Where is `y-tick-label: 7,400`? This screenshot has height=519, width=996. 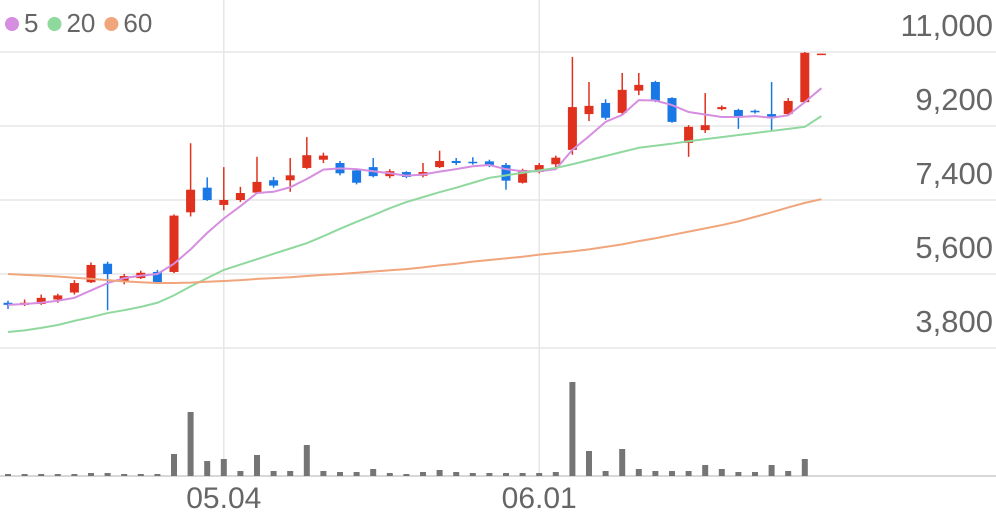
y-tick-label: 7,400 is located at coordinates (954, 173).